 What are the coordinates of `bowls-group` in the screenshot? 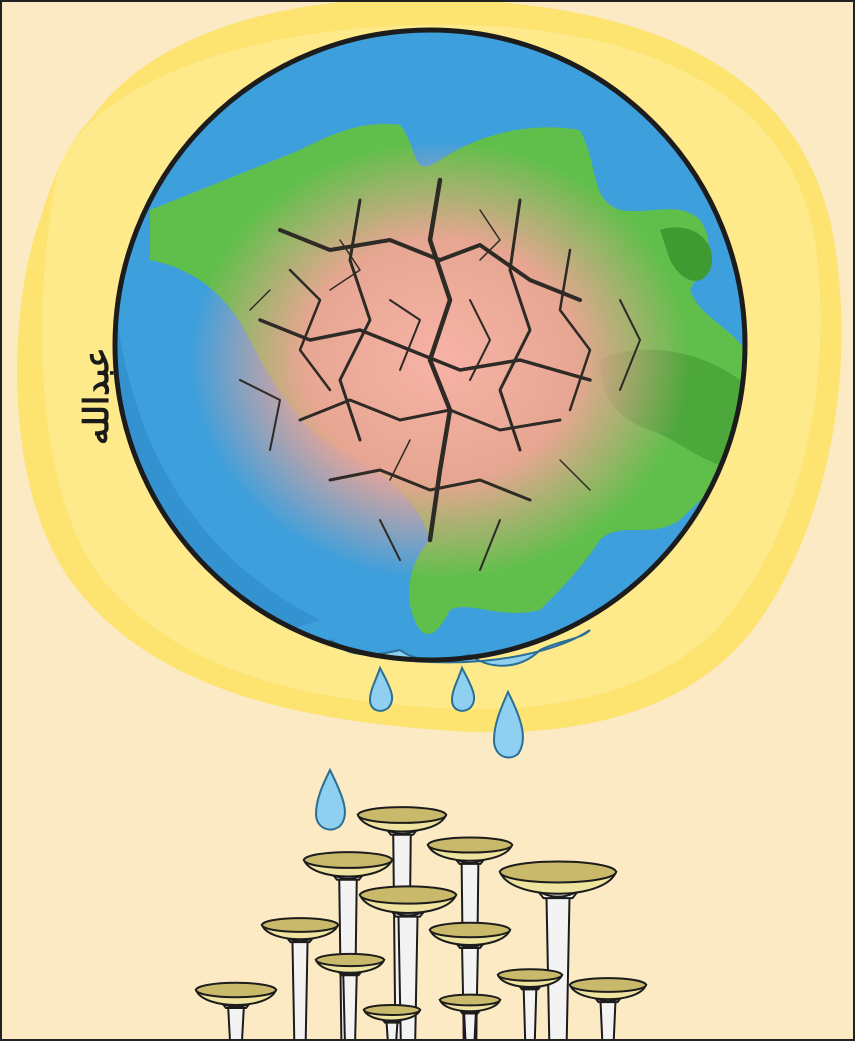 It's located at (421, 923).